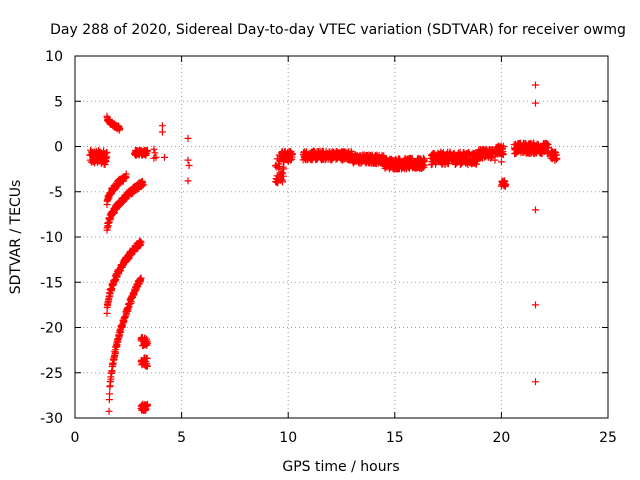 The image size is (640, 480). I want to click on x-tick-label: 0, so click(75, 438).